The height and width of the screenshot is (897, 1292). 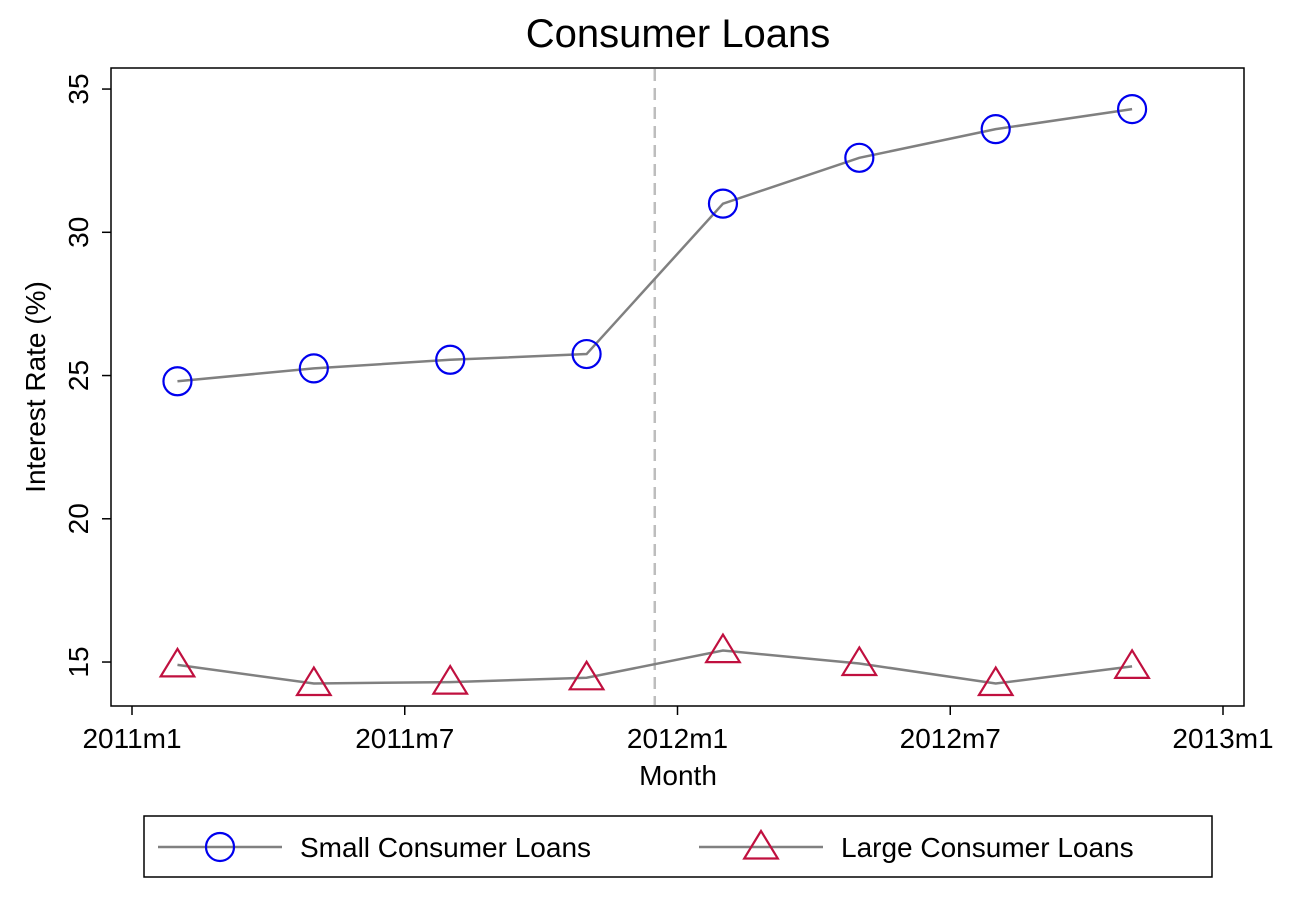 I want to click on series-line, so click(x=655, y=667).